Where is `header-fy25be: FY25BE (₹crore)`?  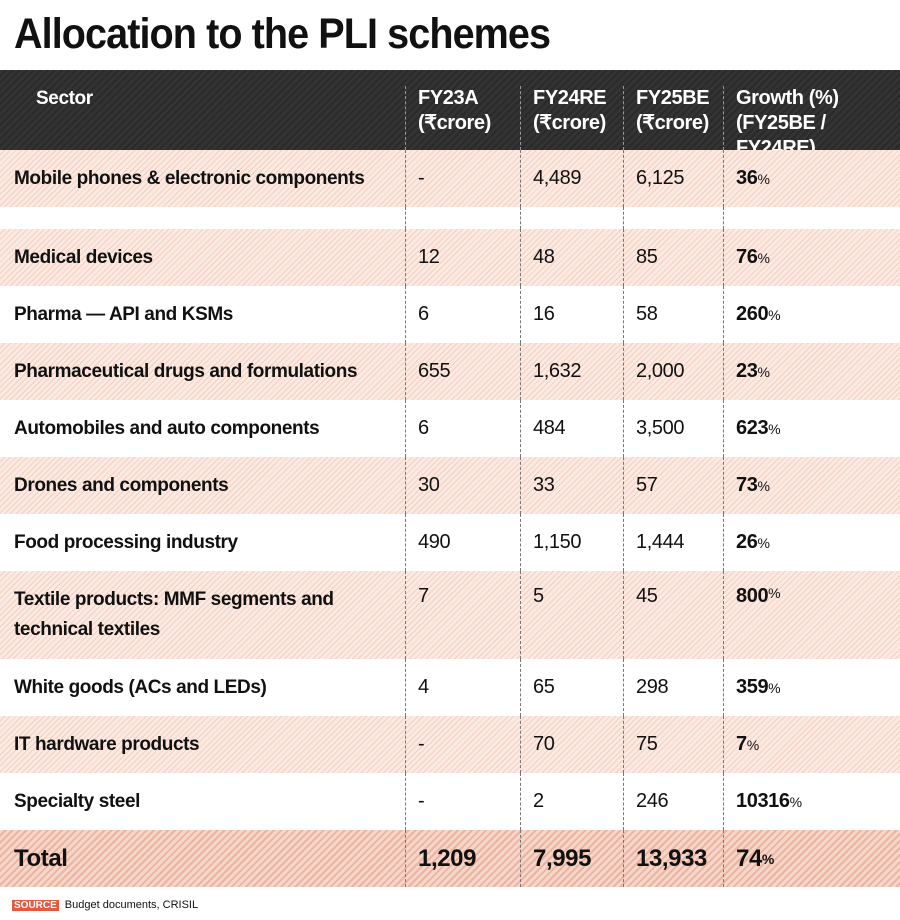
header-fy25be: FY25BE (₹crore) is located at coordinates (673, 118).